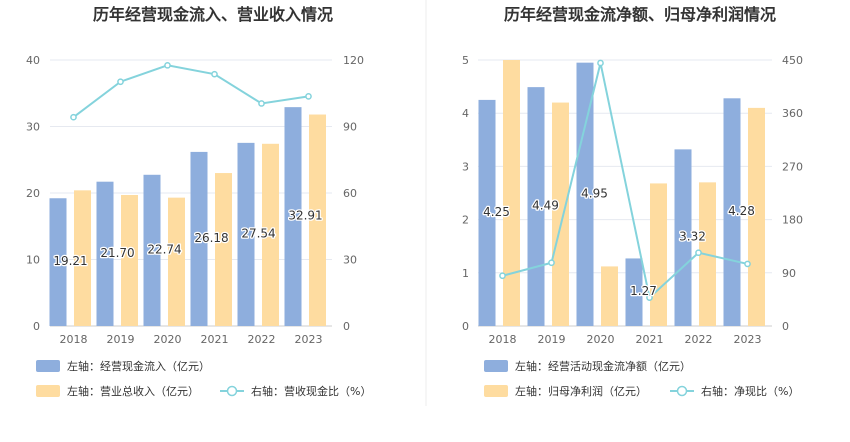  Describe the element at coordinates (258, 233) in the screenshot. I see `bar-data-label: 27.54` at that location.